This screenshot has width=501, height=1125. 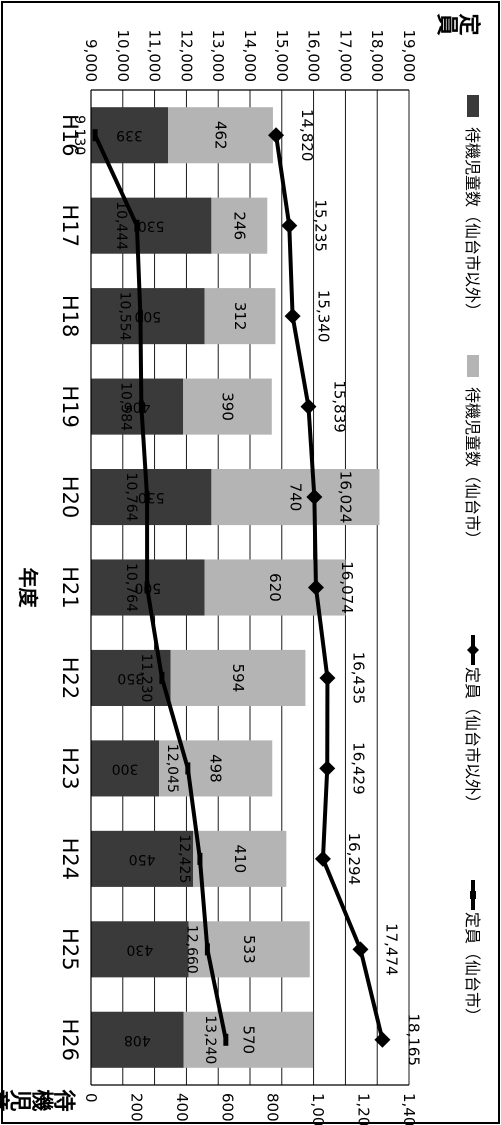 I want to click on capacity-sendai-label: 10,584, so click(x=125, y=406).